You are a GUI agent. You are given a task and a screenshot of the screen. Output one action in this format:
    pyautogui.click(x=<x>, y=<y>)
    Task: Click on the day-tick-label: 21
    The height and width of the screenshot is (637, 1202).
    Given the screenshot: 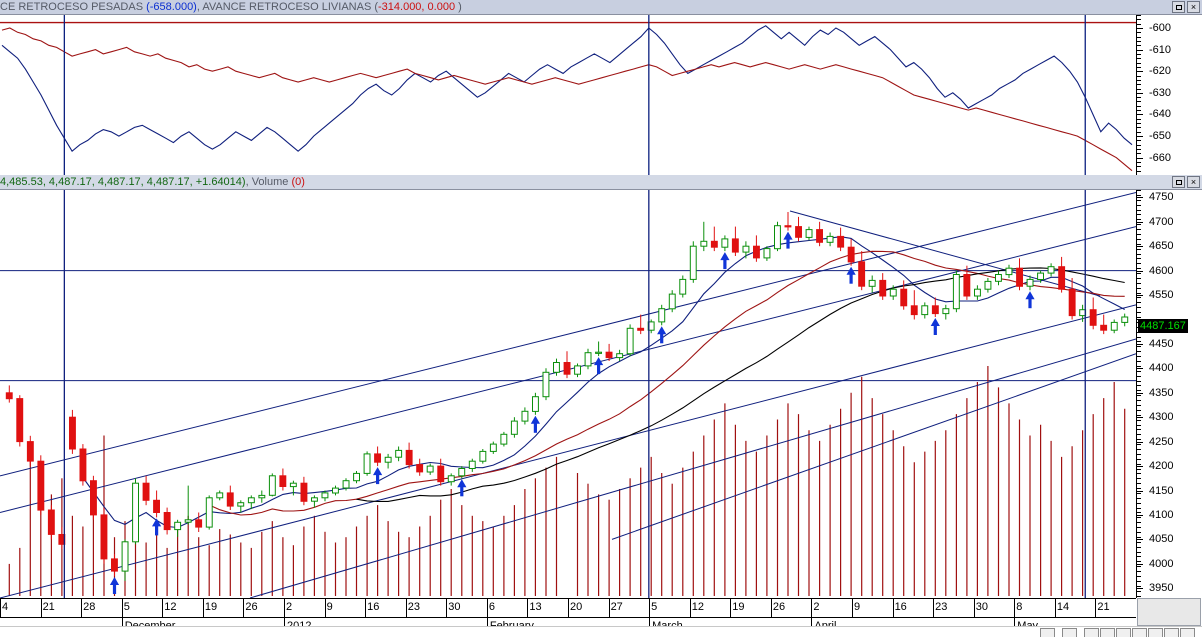 What is the action you would take?
    pyautogui.click(x=48, y=607)
    